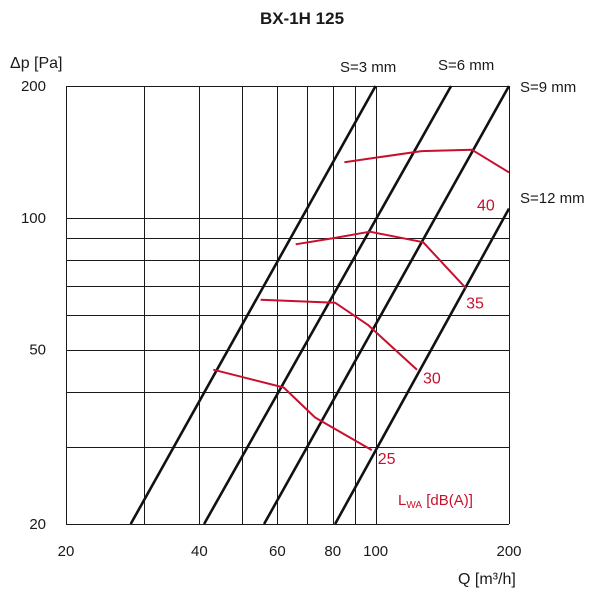 This screenshot has width=609, height=594. What do you see at coordinates (432, 379) in the screenshot?
I see `noise-label-30: 30` at bounding box center [432, 379].